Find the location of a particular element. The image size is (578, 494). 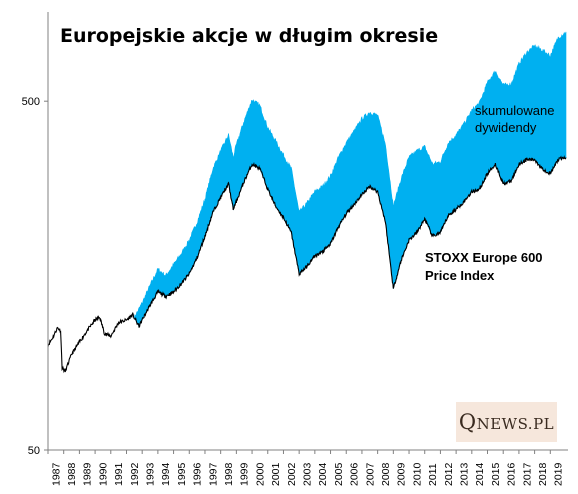

x-tick-label: 2012 is located at coordinates (449, 474).